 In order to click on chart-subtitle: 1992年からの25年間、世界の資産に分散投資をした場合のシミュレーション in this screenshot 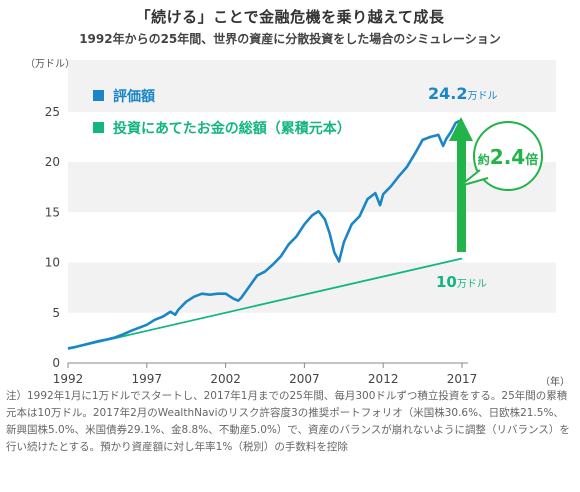, I will do `click(290, 39)`.